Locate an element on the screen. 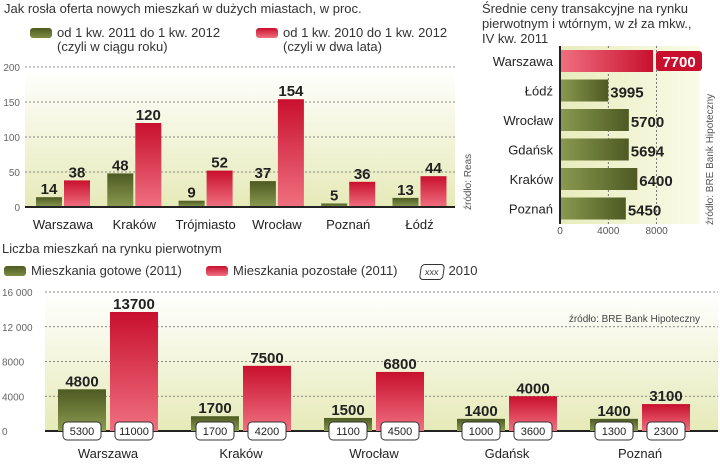 This screenshot has height=465, width=720. x-tick-label: Łódź is located at coordinates (419, 224).